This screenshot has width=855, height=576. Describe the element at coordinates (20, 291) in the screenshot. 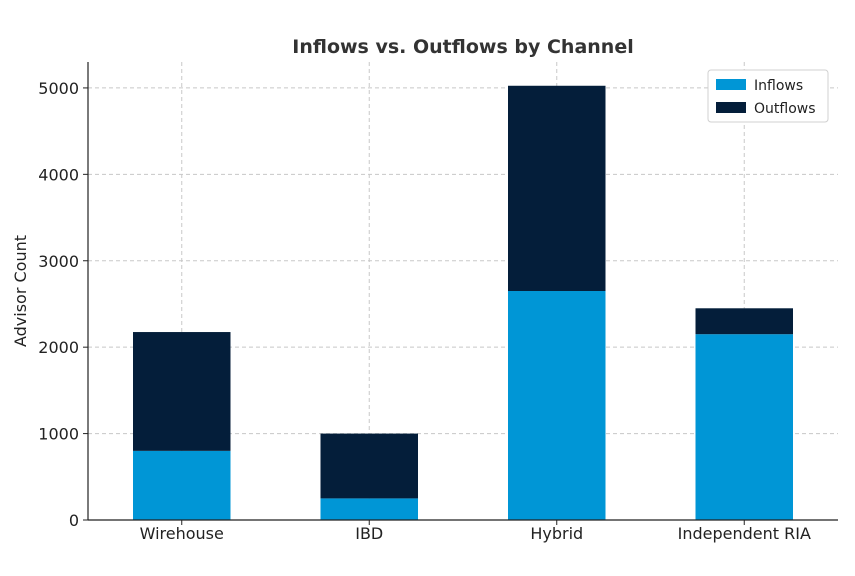

I see `y-axis-label: Advisor Count` at that location.